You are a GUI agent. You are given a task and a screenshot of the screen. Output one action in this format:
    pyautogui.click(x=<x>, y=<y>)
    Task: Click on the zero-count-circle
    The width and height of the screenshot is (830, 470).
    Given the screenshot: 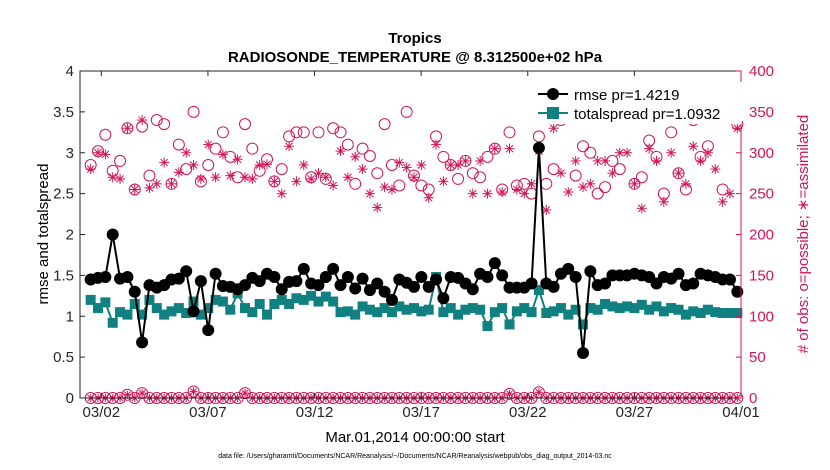 What is the action you would take?
    pyautogui.click(x=509, y=393)
    